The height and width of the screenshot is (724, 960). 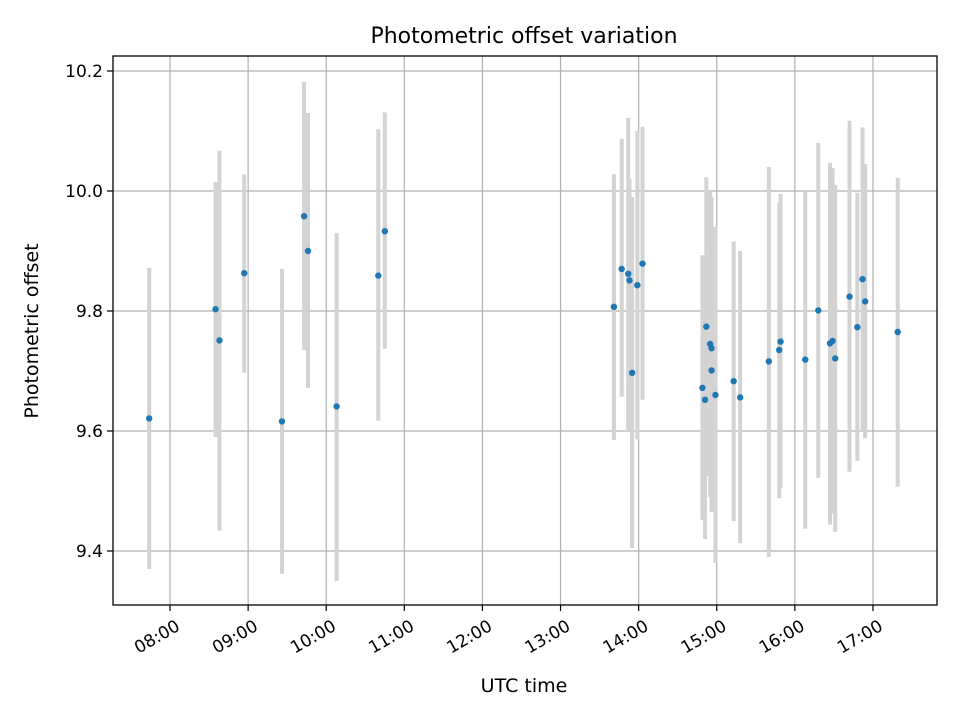 I want to click on x-axis-label: UTC time, so click(x=524, y=686).